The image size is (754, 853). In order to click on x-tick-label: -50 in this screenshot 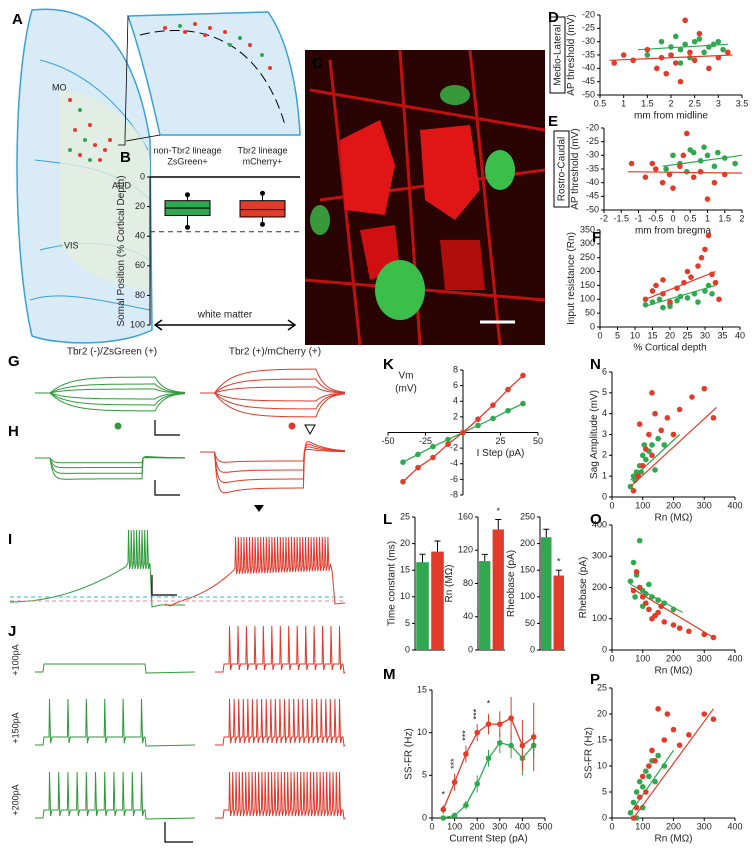, I will do `click(387, 441)`.